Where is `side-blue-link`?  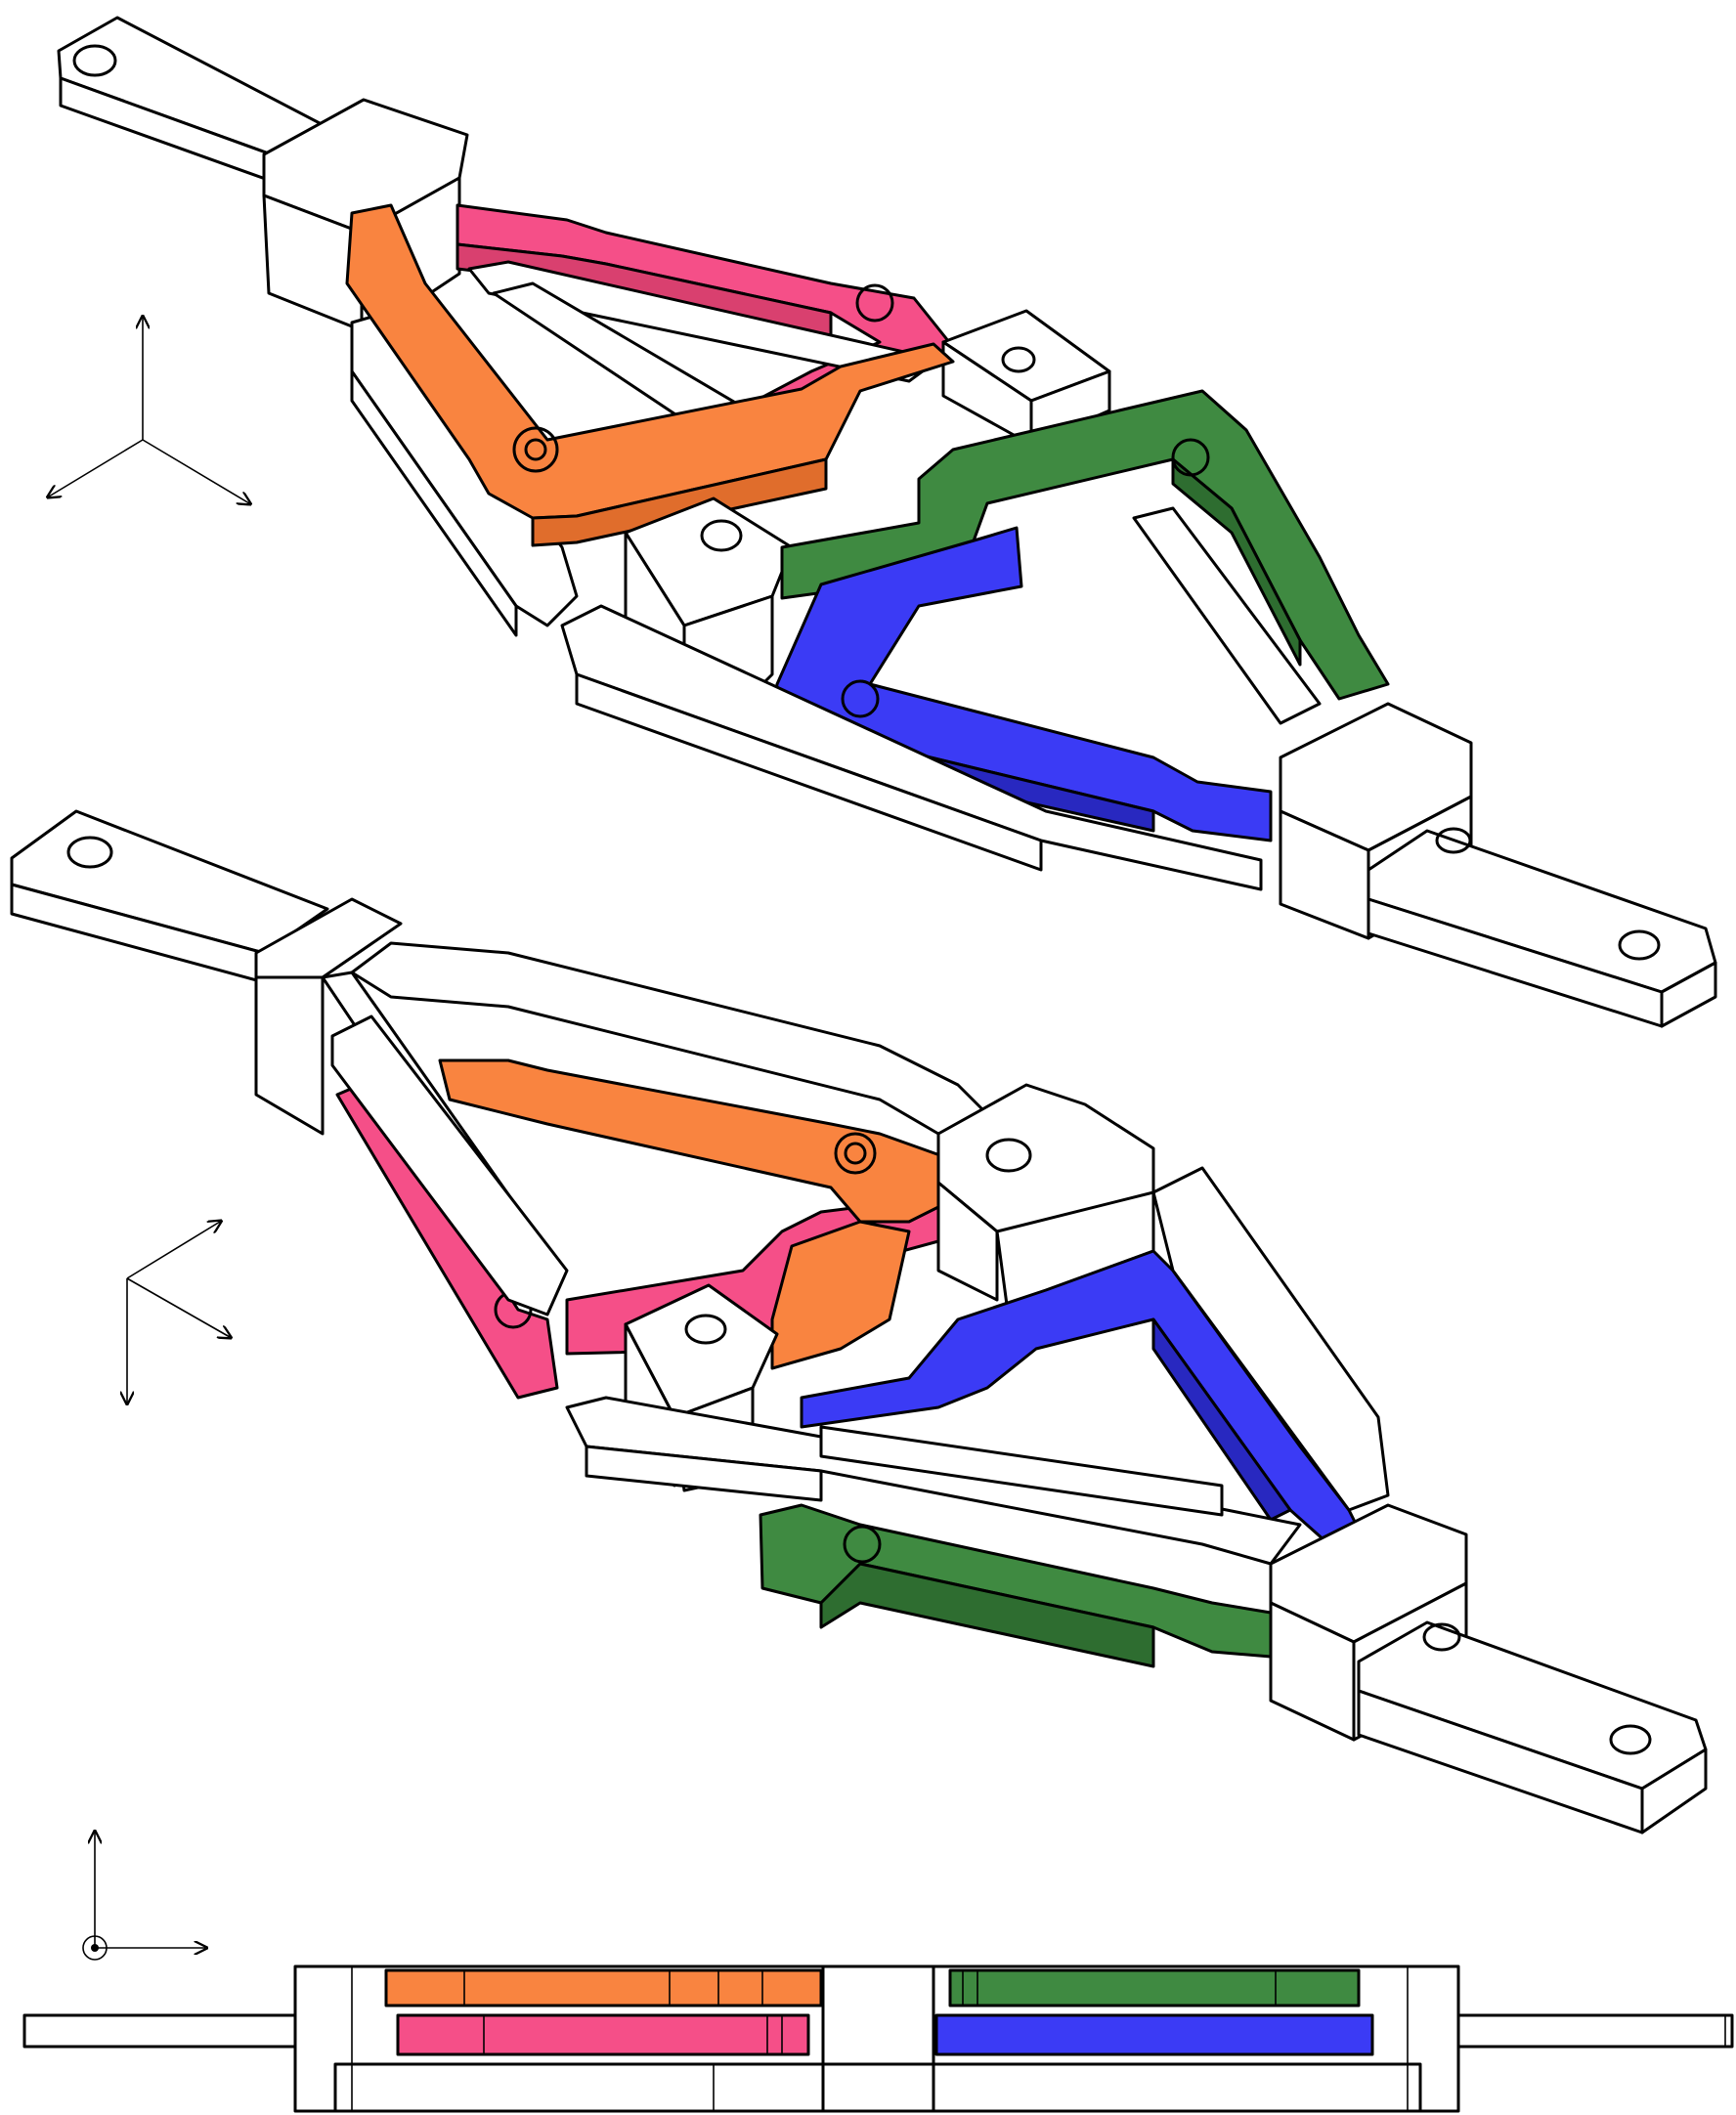
side-blue-link is located at coordinates (1154, 2034).